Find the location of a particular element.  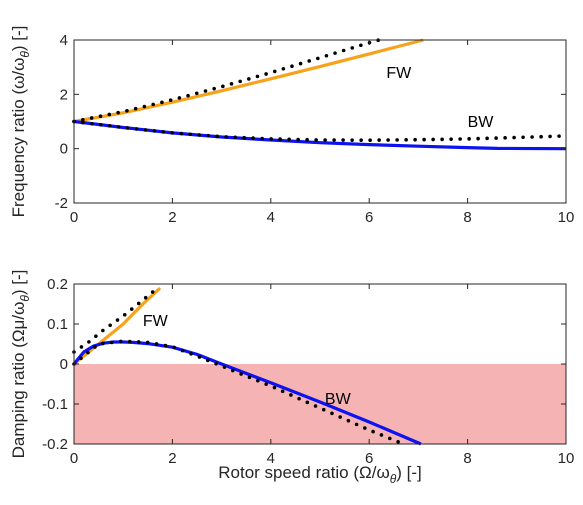

y-tick-label: 0.1 is located at coordinates (57, 324).